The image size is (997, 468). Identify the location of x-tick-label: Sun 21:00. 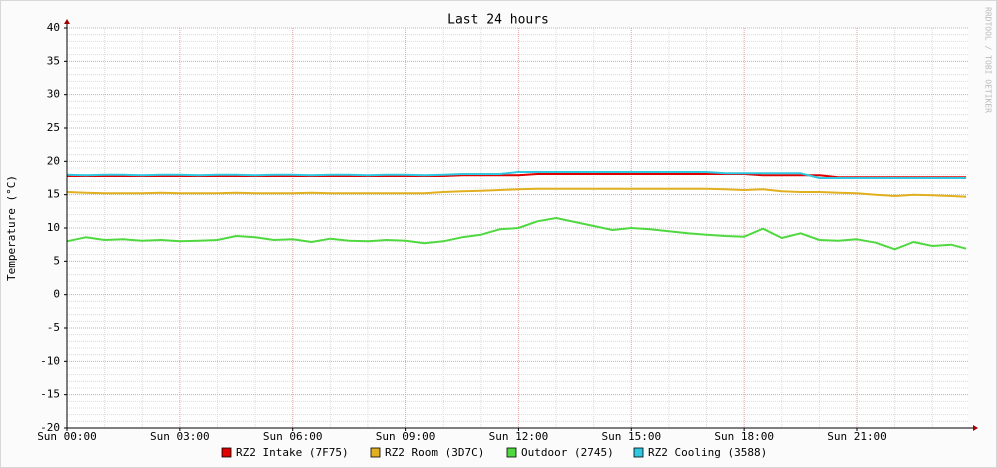
(857, 436).